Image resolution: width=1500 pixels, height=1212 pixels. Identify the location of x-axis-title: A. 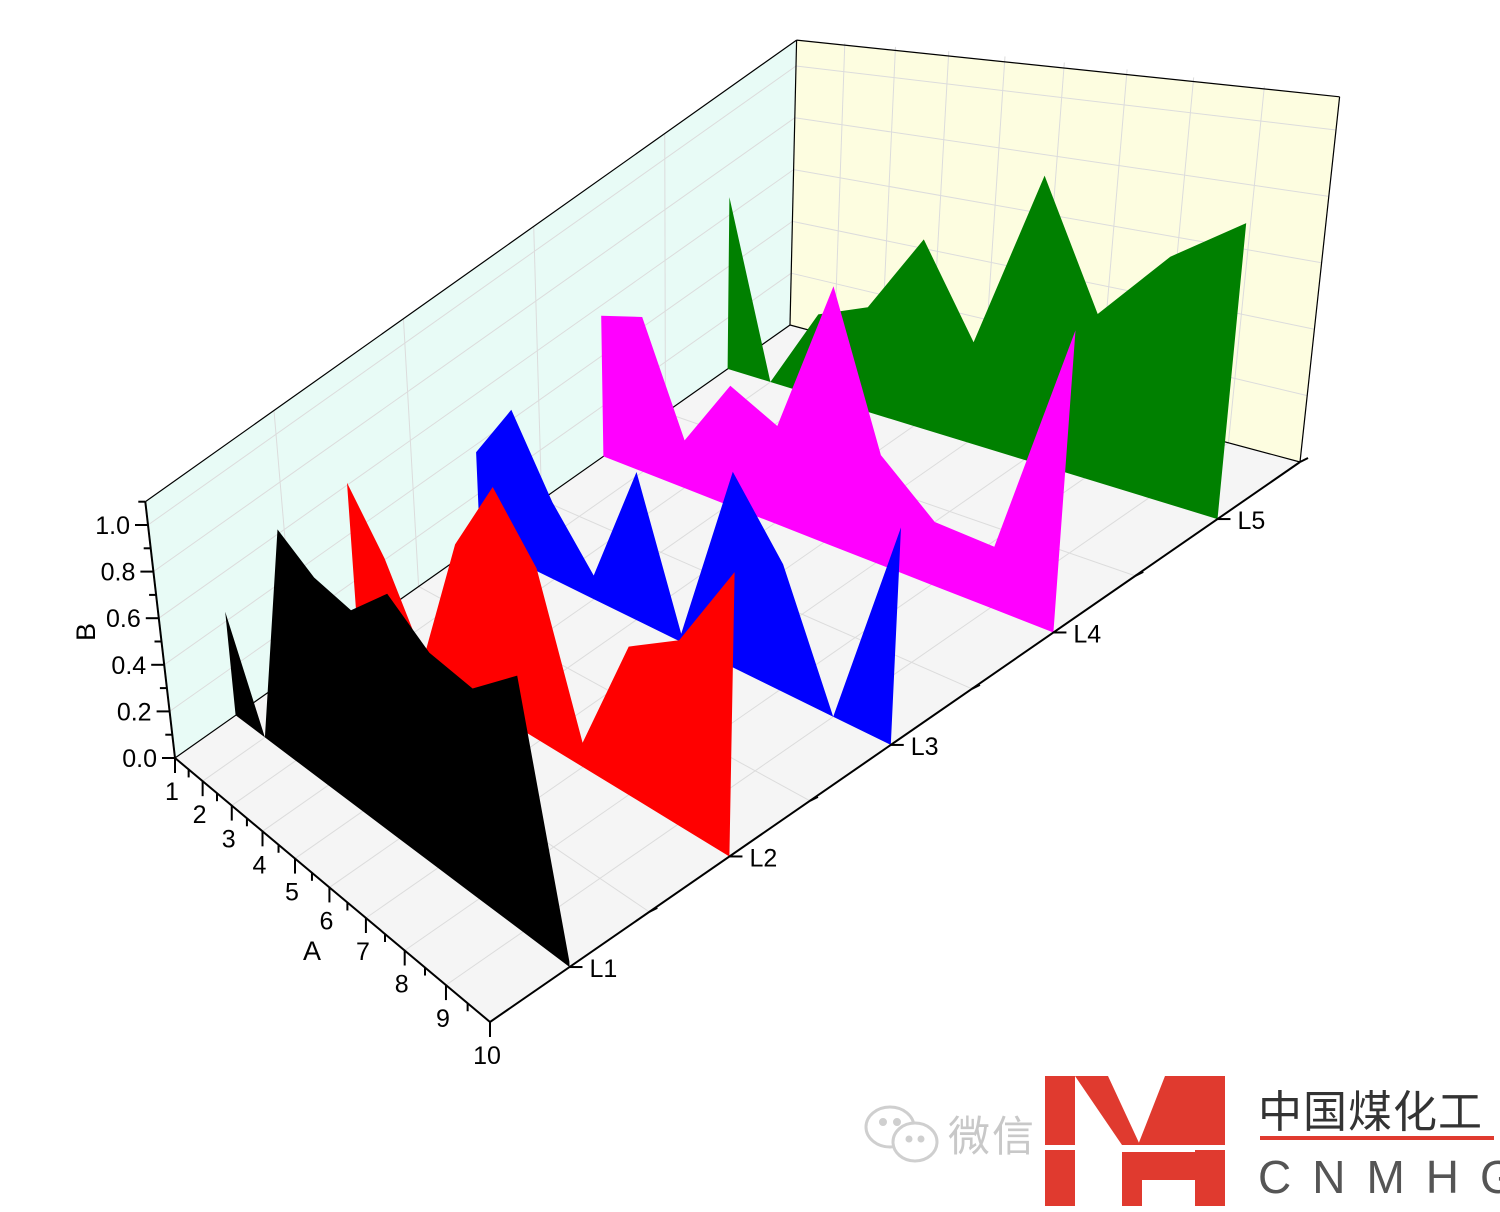
(312, 951).